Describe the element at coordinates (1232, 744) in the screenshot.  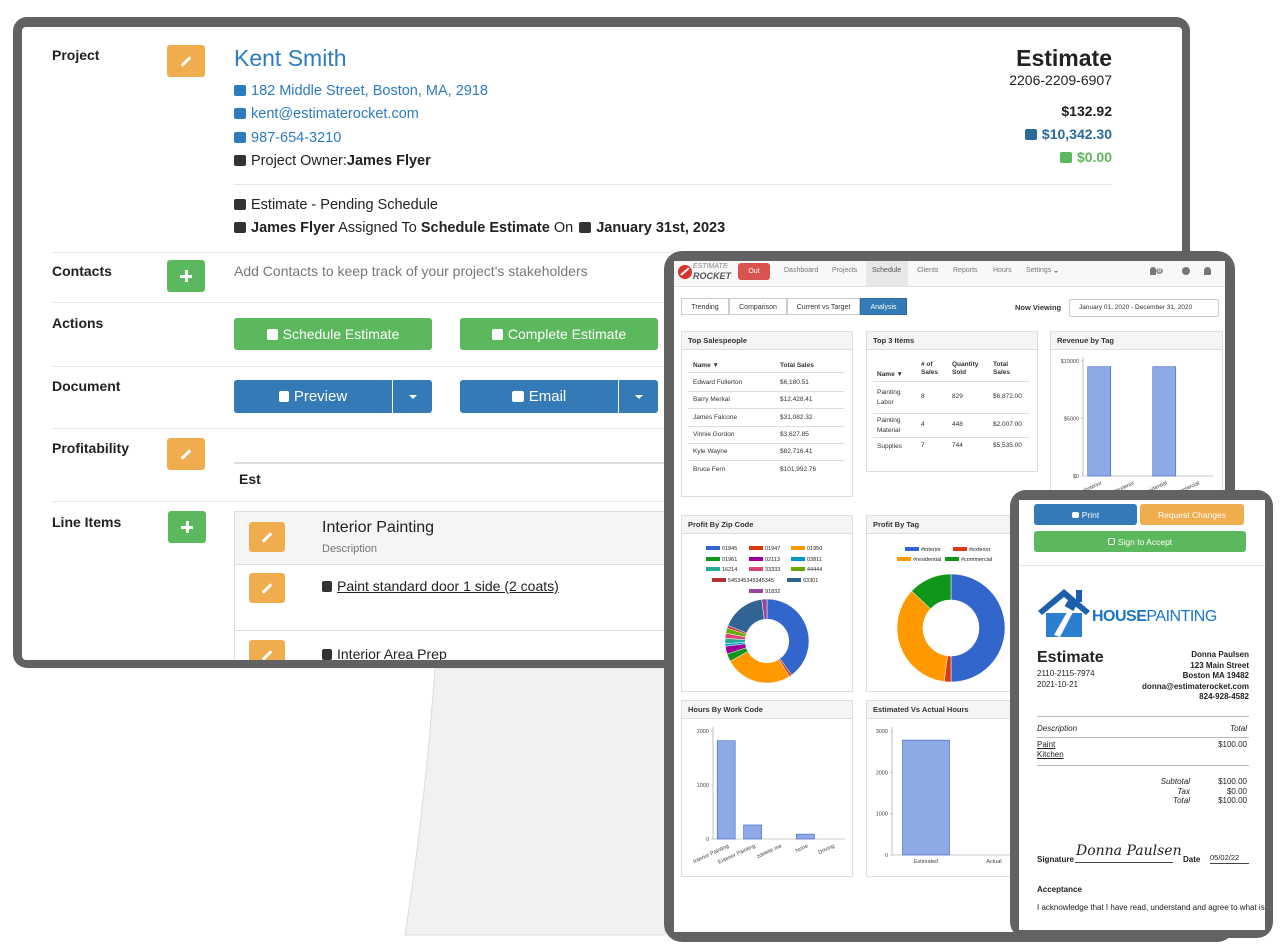
I see `item-total: $100.00` at that location.